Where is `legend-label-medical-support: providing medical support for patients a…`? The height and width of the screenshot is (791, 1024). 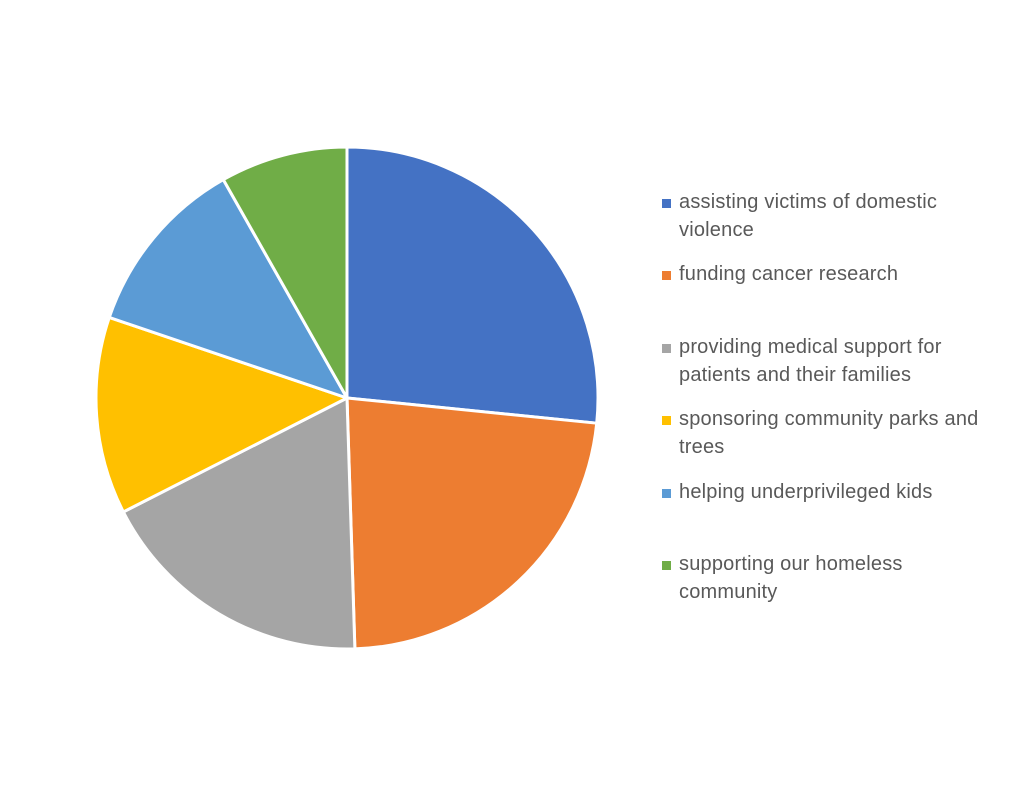
legend-label-medical-support: providing medical support for patients a… is located at coordinates (810, 361).